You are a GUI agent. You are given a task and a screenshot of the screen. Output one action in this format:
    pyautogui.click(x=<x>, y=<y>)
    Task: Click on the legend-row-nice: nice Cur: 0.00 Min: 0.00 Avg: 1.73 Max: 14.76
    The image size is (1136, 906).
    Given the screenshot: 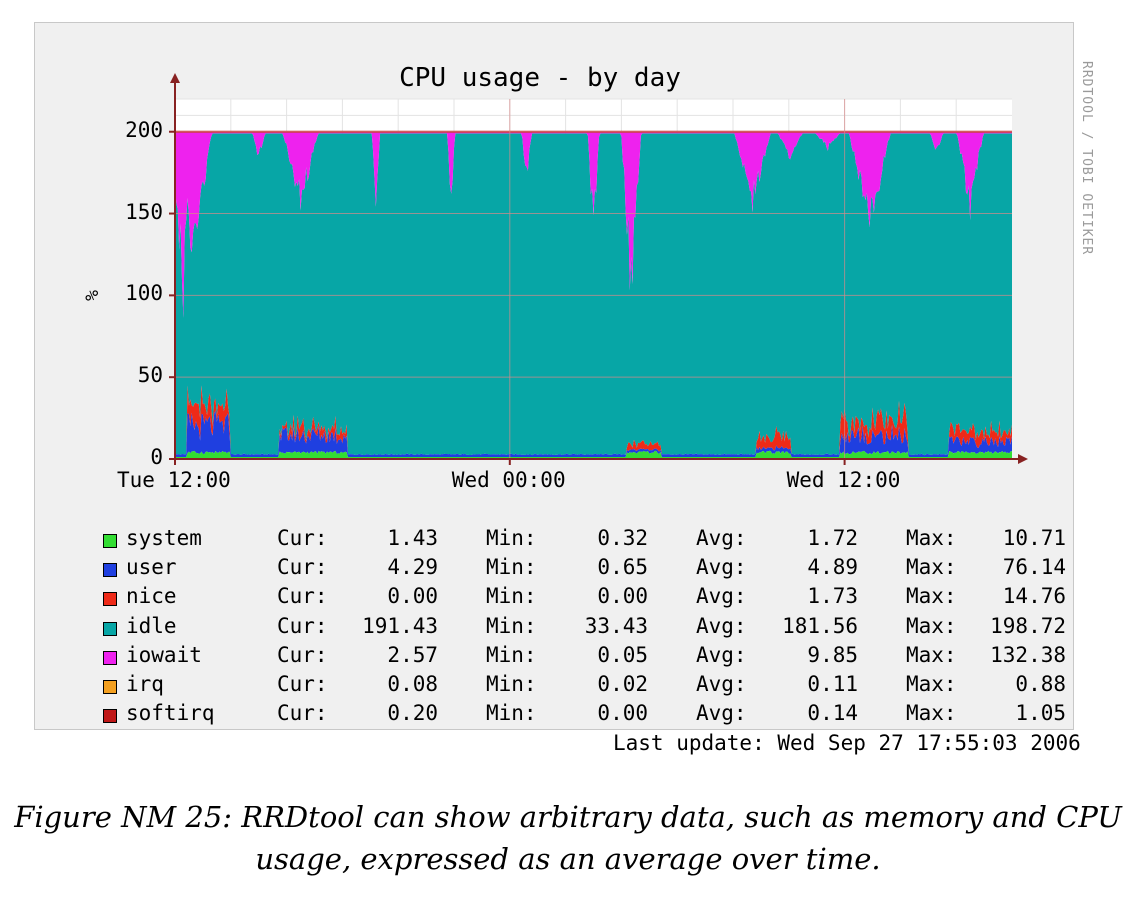 What is the action you would take?
    pyautogui.click(x=598, y=598)
    